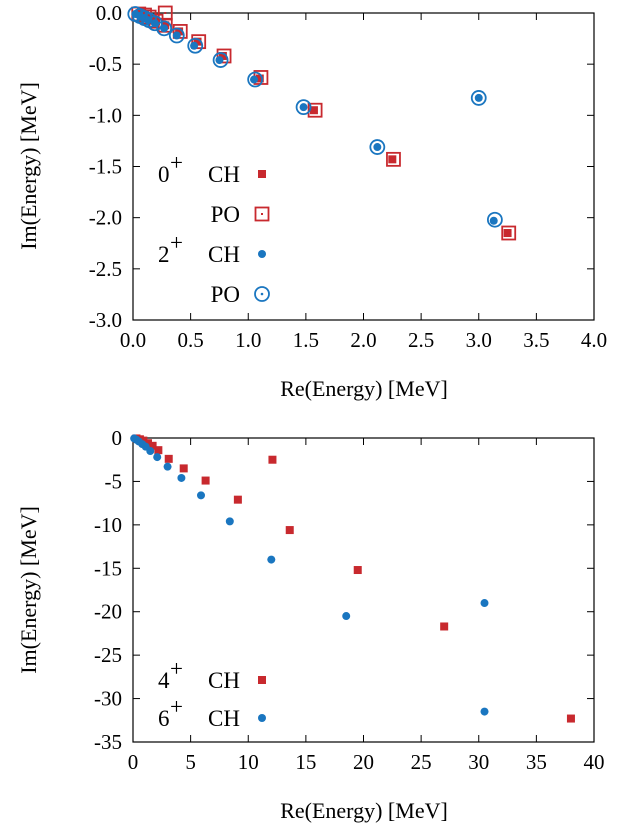  Describe the element at coordinates (191, 340) in the screenshot. I see `x-tick-label: 0.5` at that location.